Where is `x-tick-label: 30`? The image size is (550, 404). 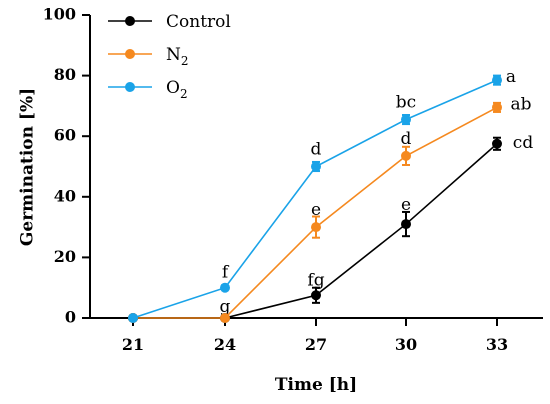 x-tick-label: 30 is located at coordinates (406, 344).